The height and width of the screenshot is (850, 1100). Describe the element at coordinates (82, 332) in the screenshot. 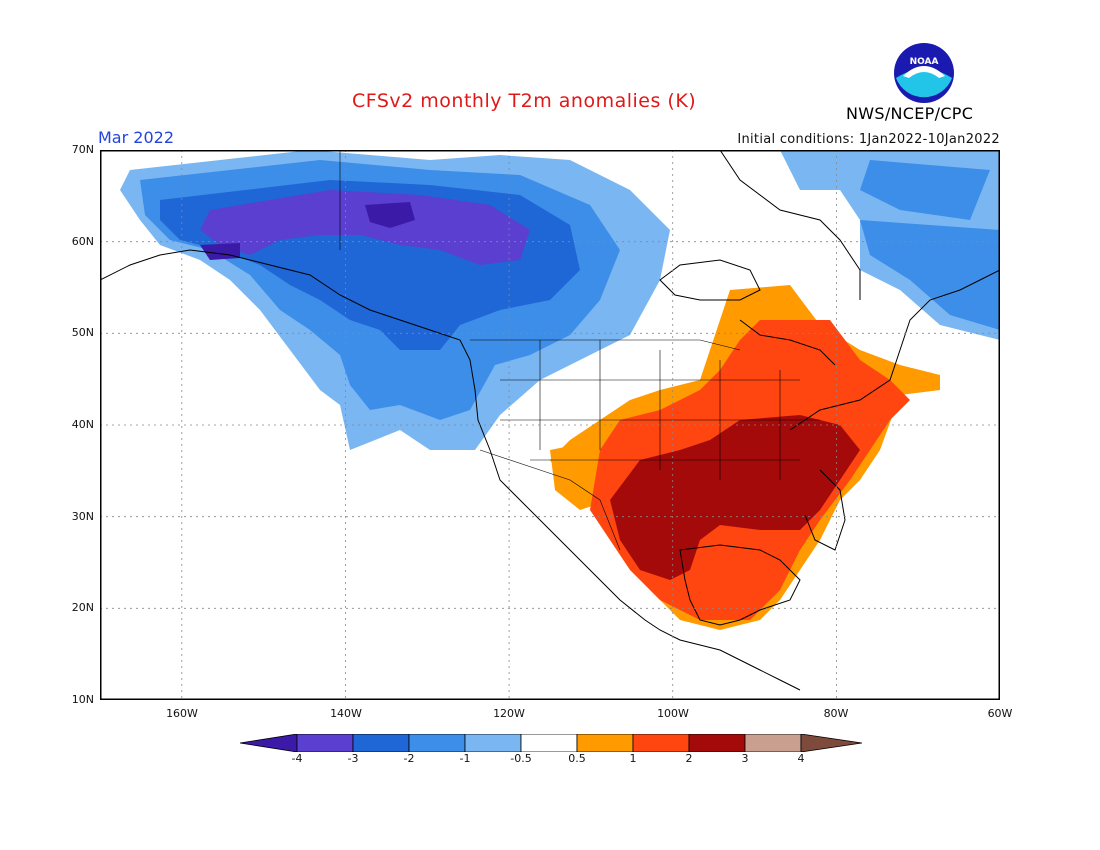

I see `lat-label-50n: 50N` at that location.